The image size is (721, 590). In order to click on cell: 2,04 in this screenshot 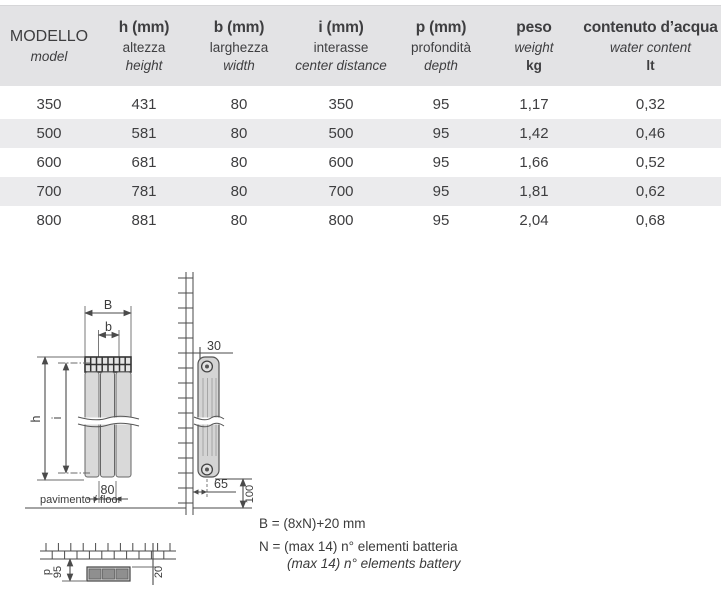, I will do `click(534, 220)`.